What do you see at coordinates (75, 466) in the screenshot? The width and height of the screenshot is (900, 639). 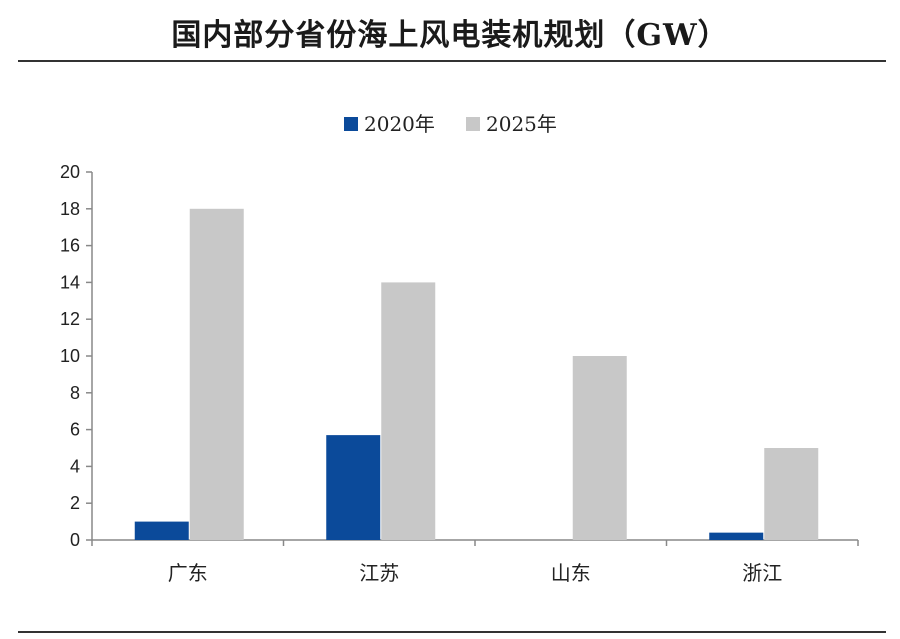 I see `y-tick-label: 4` at bounding box center [75, 466].